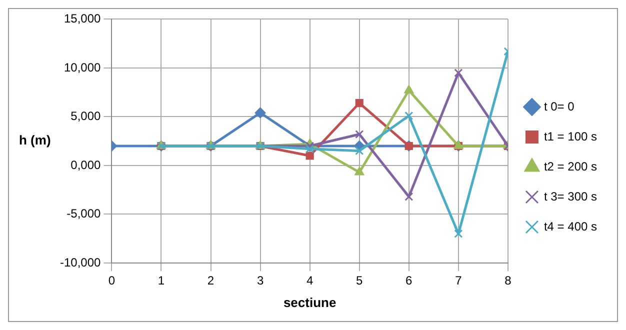  I want to click on legend-label: t4 = 400 s, so click(571, 226).